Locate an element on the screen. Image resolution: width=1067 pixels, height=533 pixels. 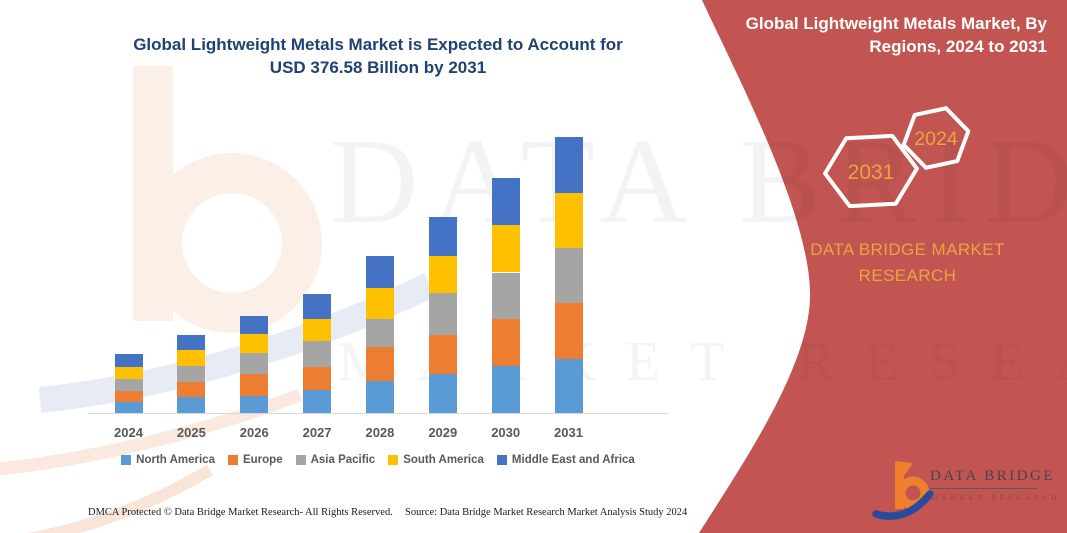
bar-segment-2026-asia-pacific is located at coordinates (254, 364).